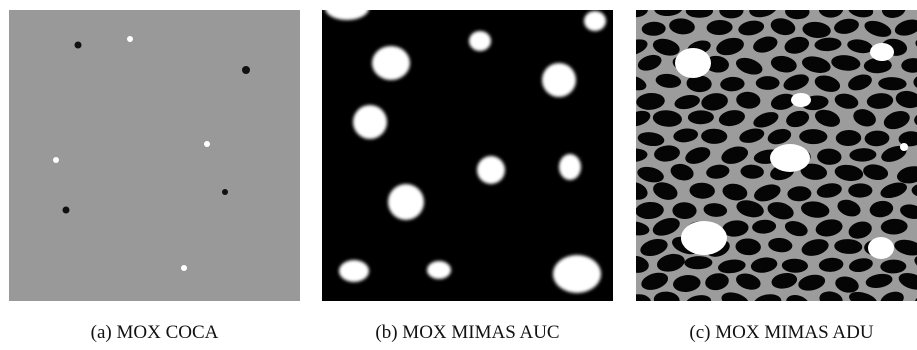 The width and height of the screenshot is (917, 350). What do you see at coordinates (467, 332) in the screenshot?
I see `caption-b: (b) MOX MIMAS AUC` at bounding box center [467, 332].